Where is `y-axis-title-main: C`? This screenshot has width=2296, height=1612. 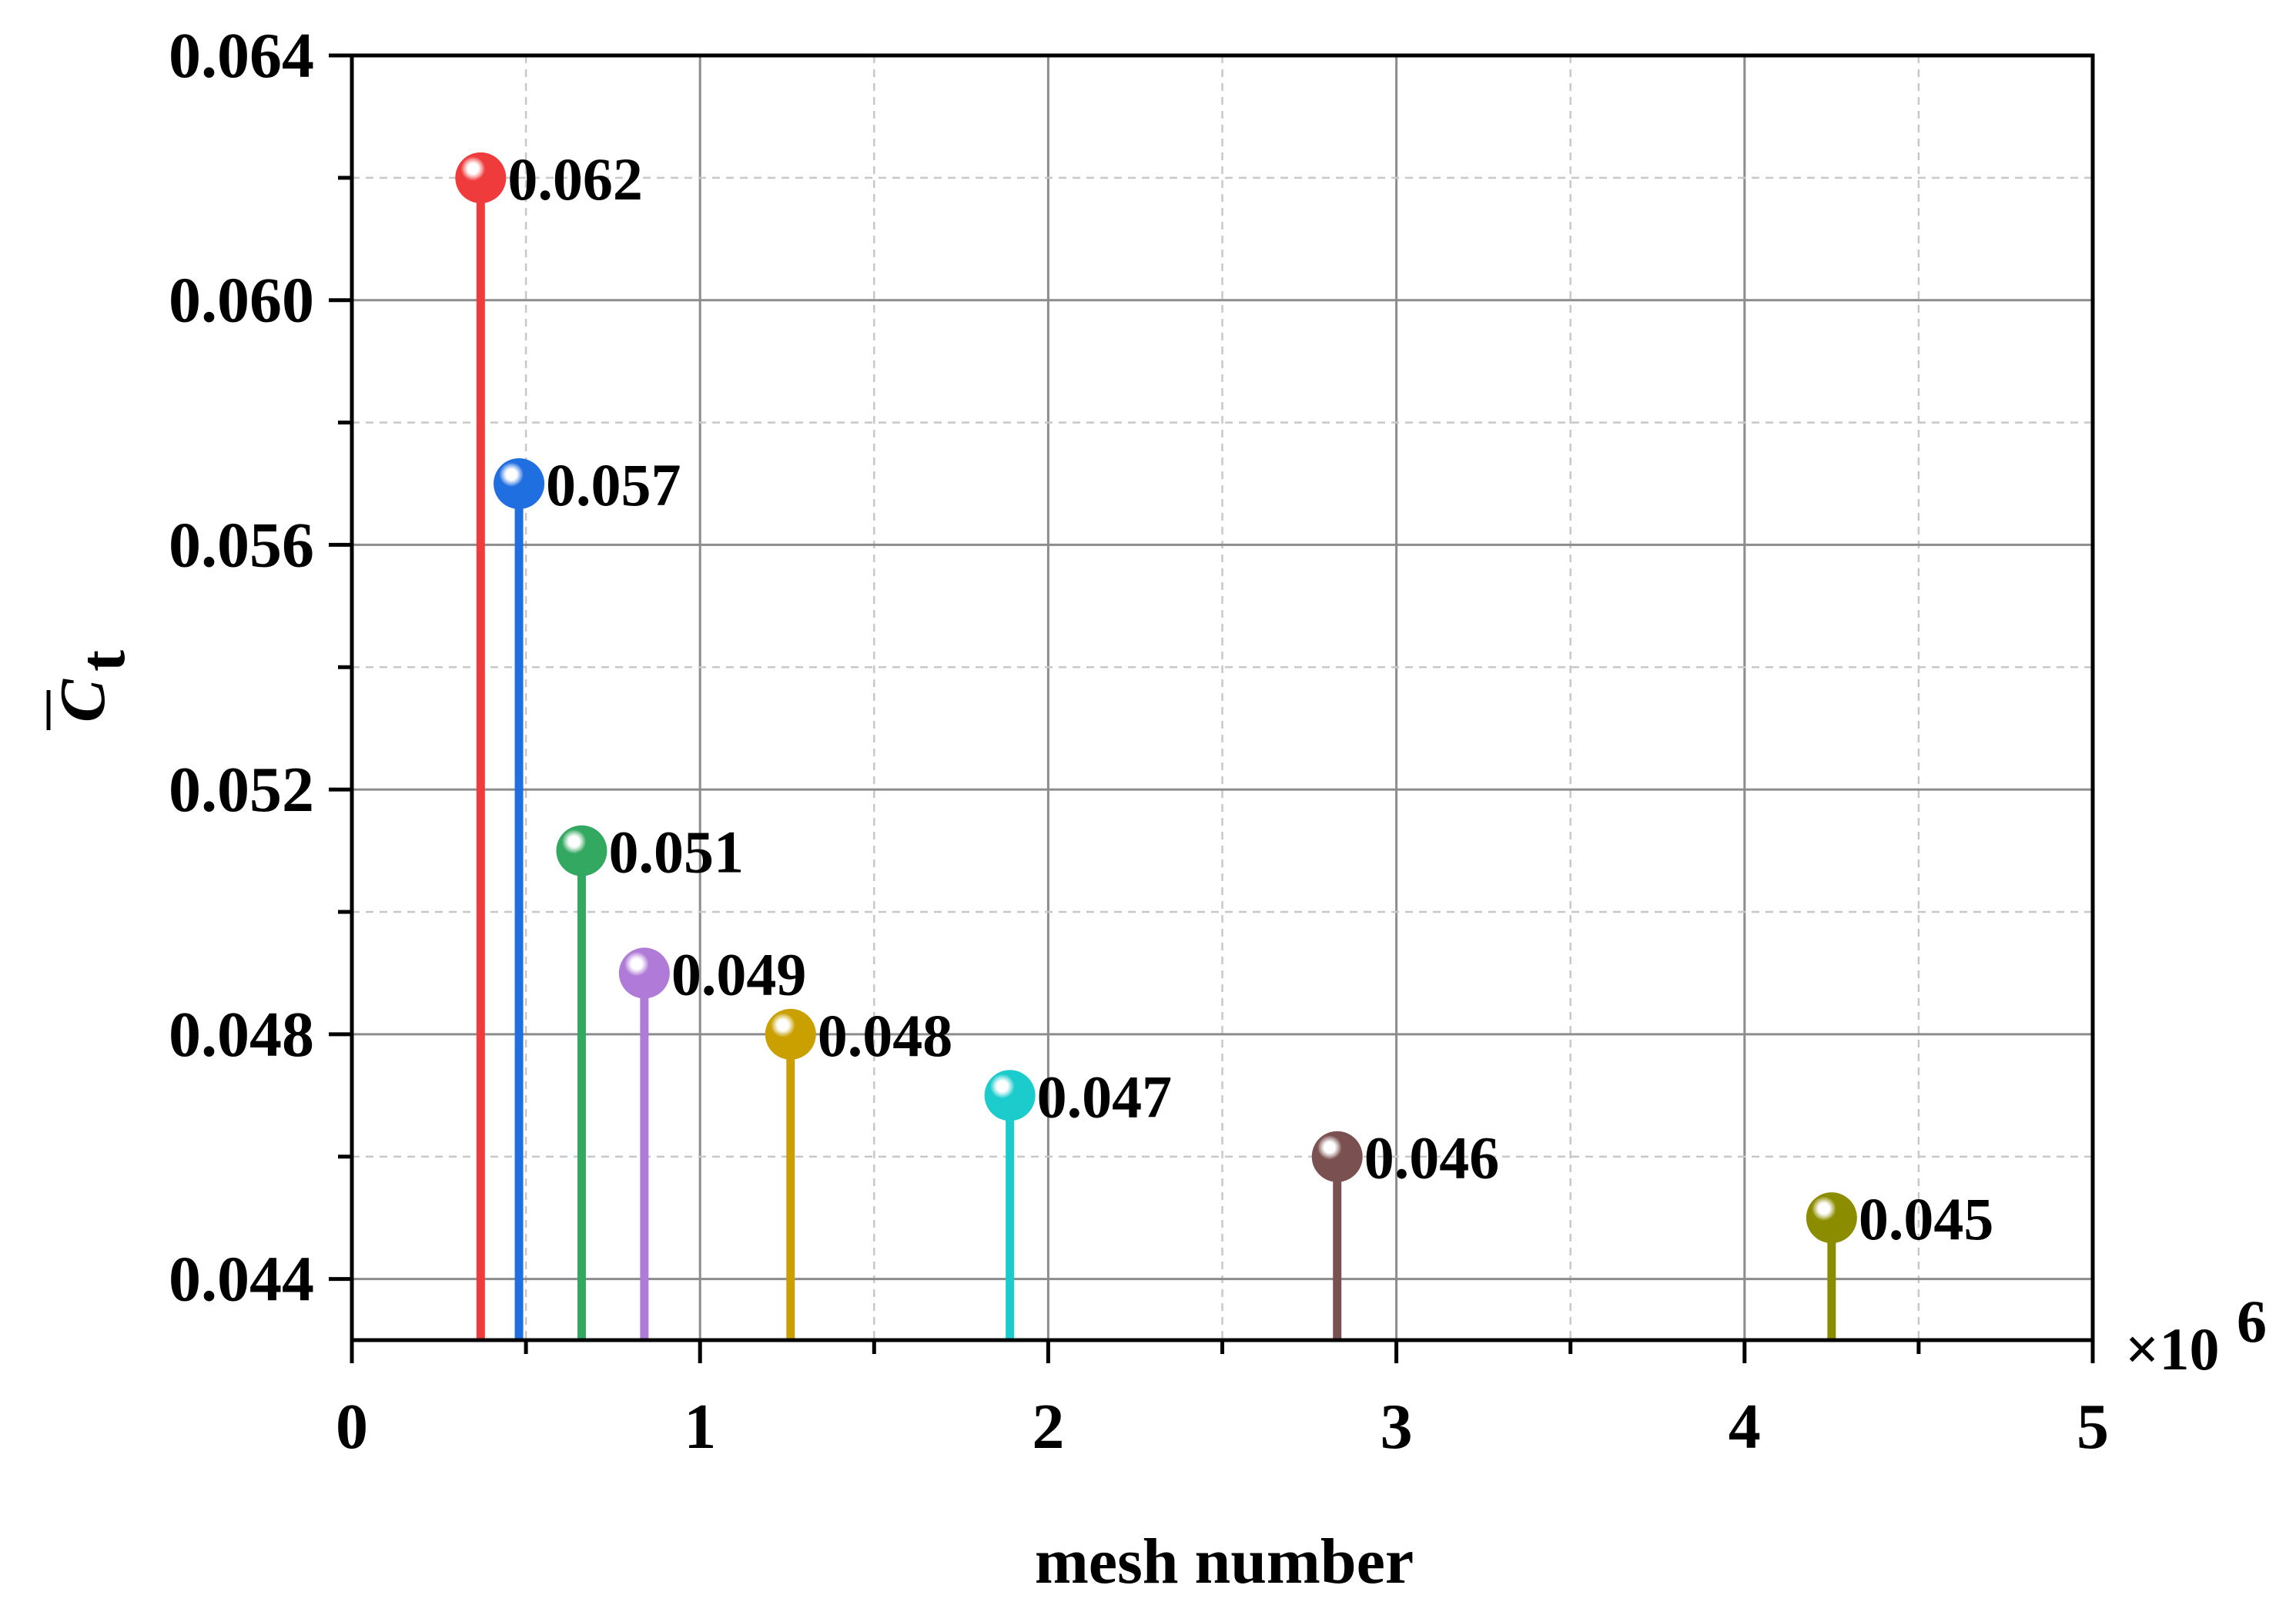 y-axis-title-main: C is located at coordinates (83, 700).